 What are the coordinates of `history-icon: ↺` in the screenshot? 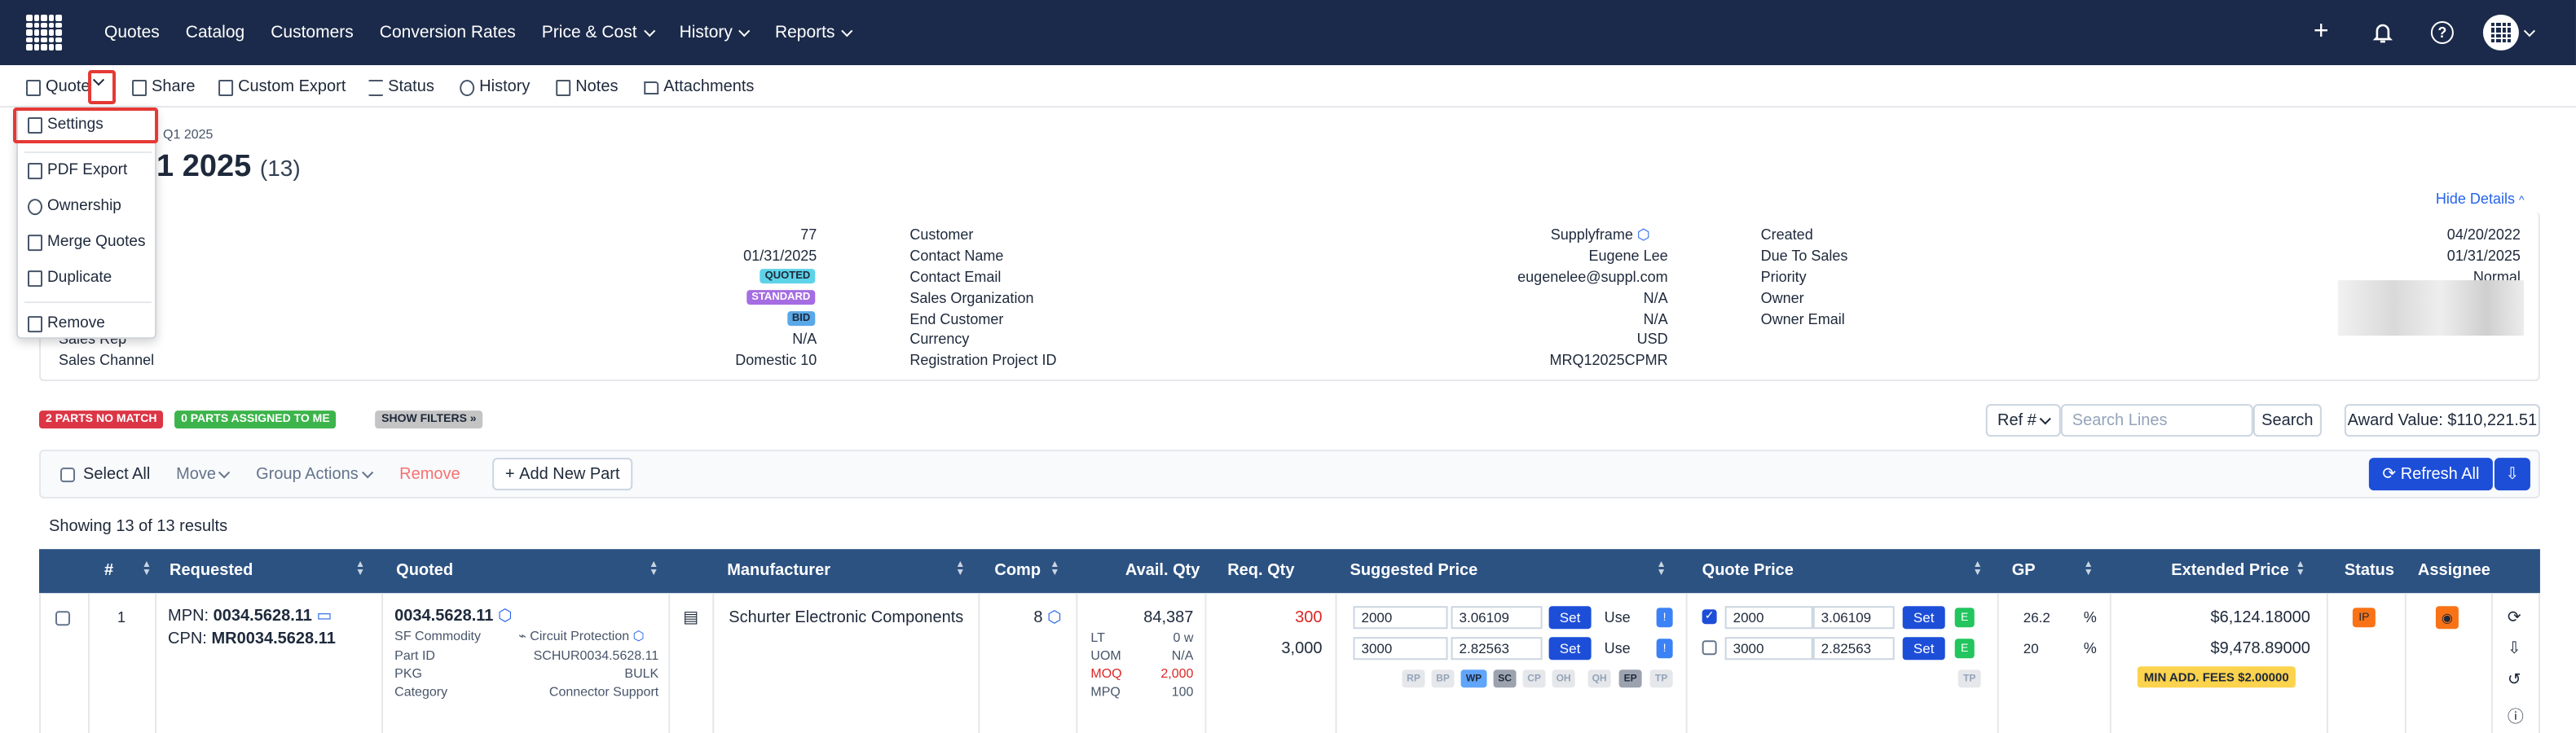 It's located at (2514, 680).